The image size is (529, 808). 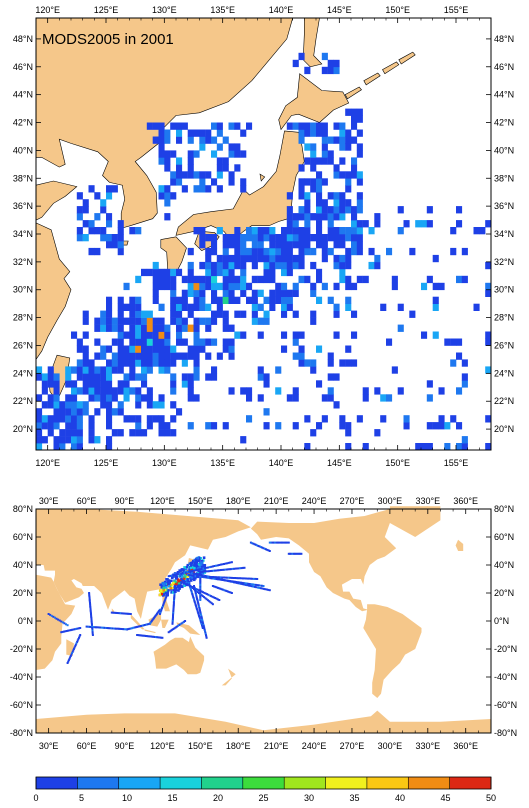 I want to click on lat-tick-label: 20°N, so click(x=23, y=429).